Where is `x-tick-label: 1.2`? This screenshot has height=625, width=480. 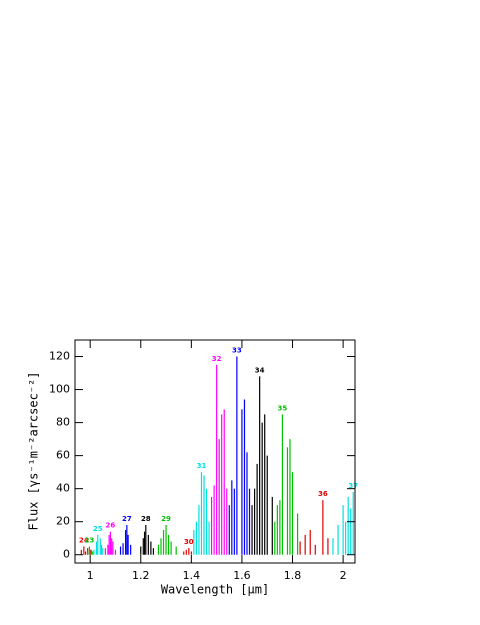 x-tick-label: 1.2 is located at coordinates (141, 575).